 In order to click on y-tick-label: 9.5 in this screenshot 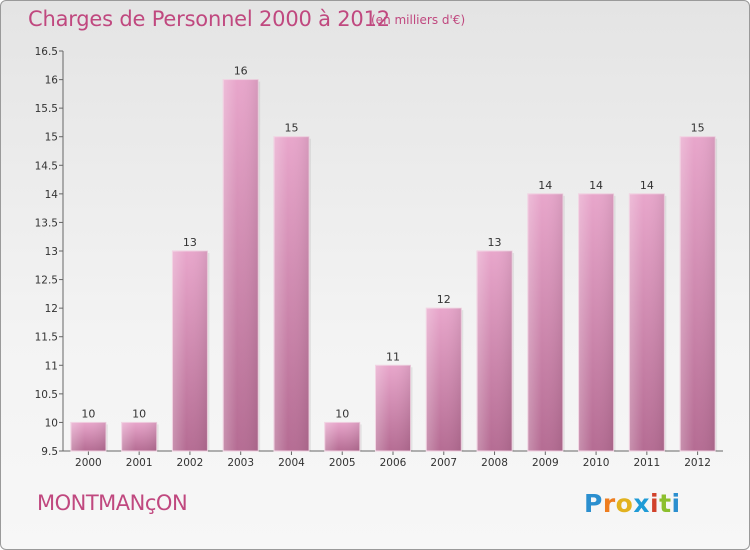, I will do `click(49, 452)`.